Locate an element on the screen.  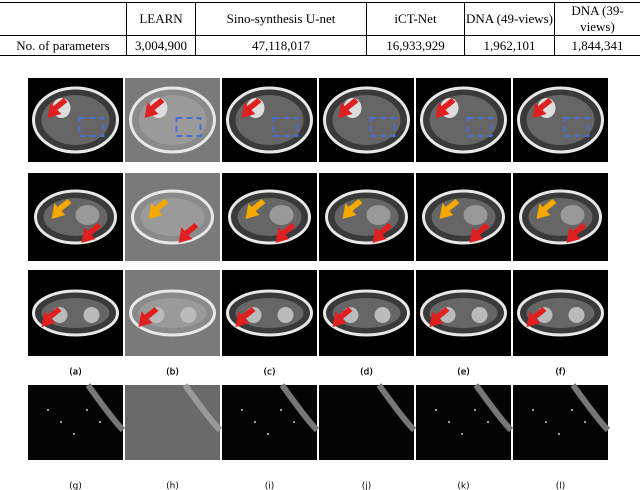
header-cell: iCT-Net is located at coordinates (415, 19).